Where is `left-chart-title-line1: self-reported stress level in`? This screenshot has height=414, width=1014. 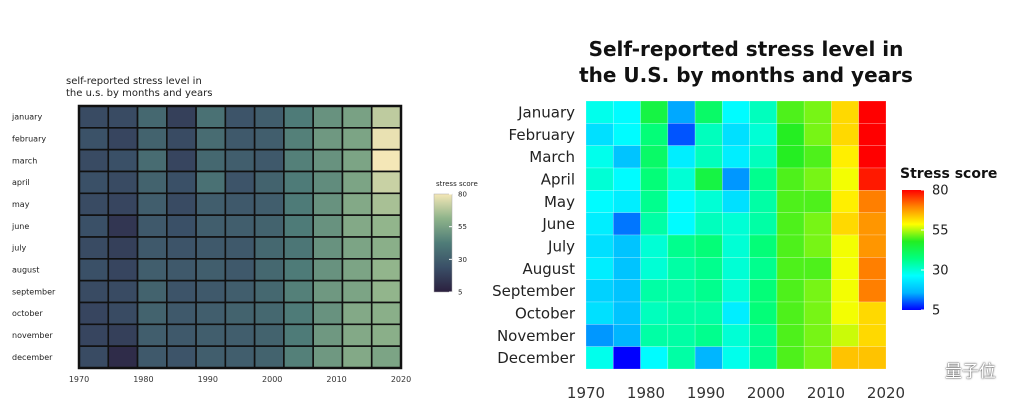
left-chart-title-line1: self-reported stress level in is located at coordinates (134, 81).